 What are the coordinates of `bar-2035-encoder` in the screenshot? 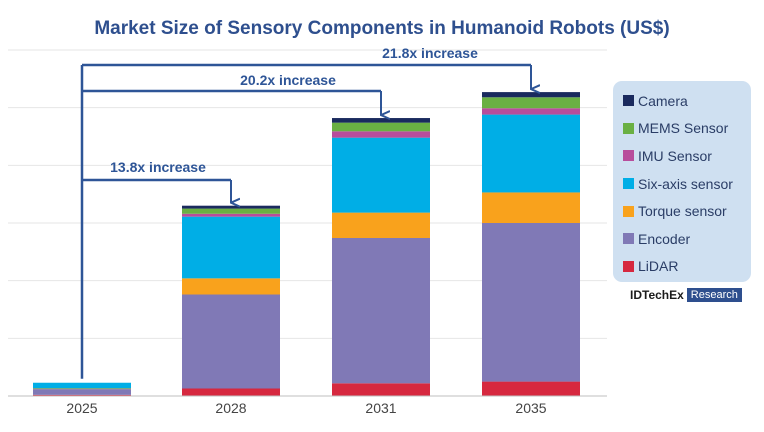 It's located at (531, 302).